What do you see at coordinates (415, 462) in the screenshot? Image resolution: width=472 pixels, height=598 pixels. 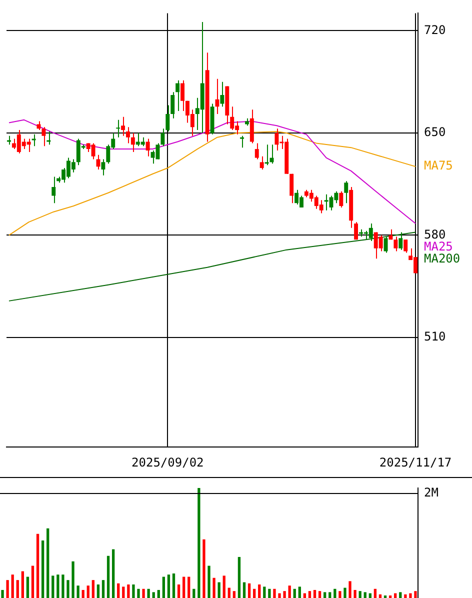 I see `x-tick-label: 2025/11/17` at bounding box center [415, 462].